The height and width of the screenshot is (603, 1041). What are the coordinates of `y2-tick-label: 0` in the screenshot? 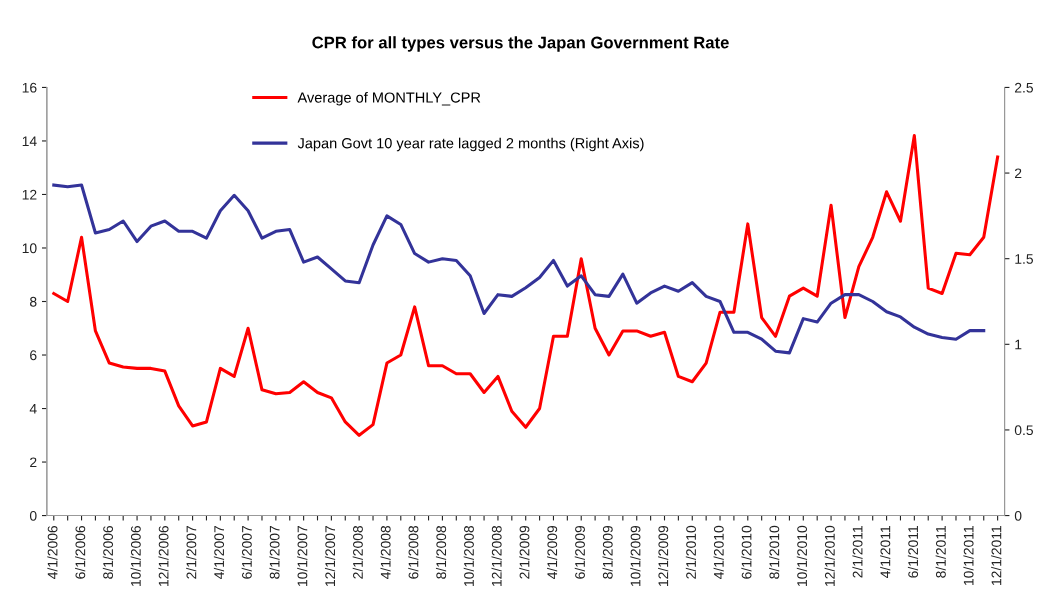 It's located at (1018, 515).